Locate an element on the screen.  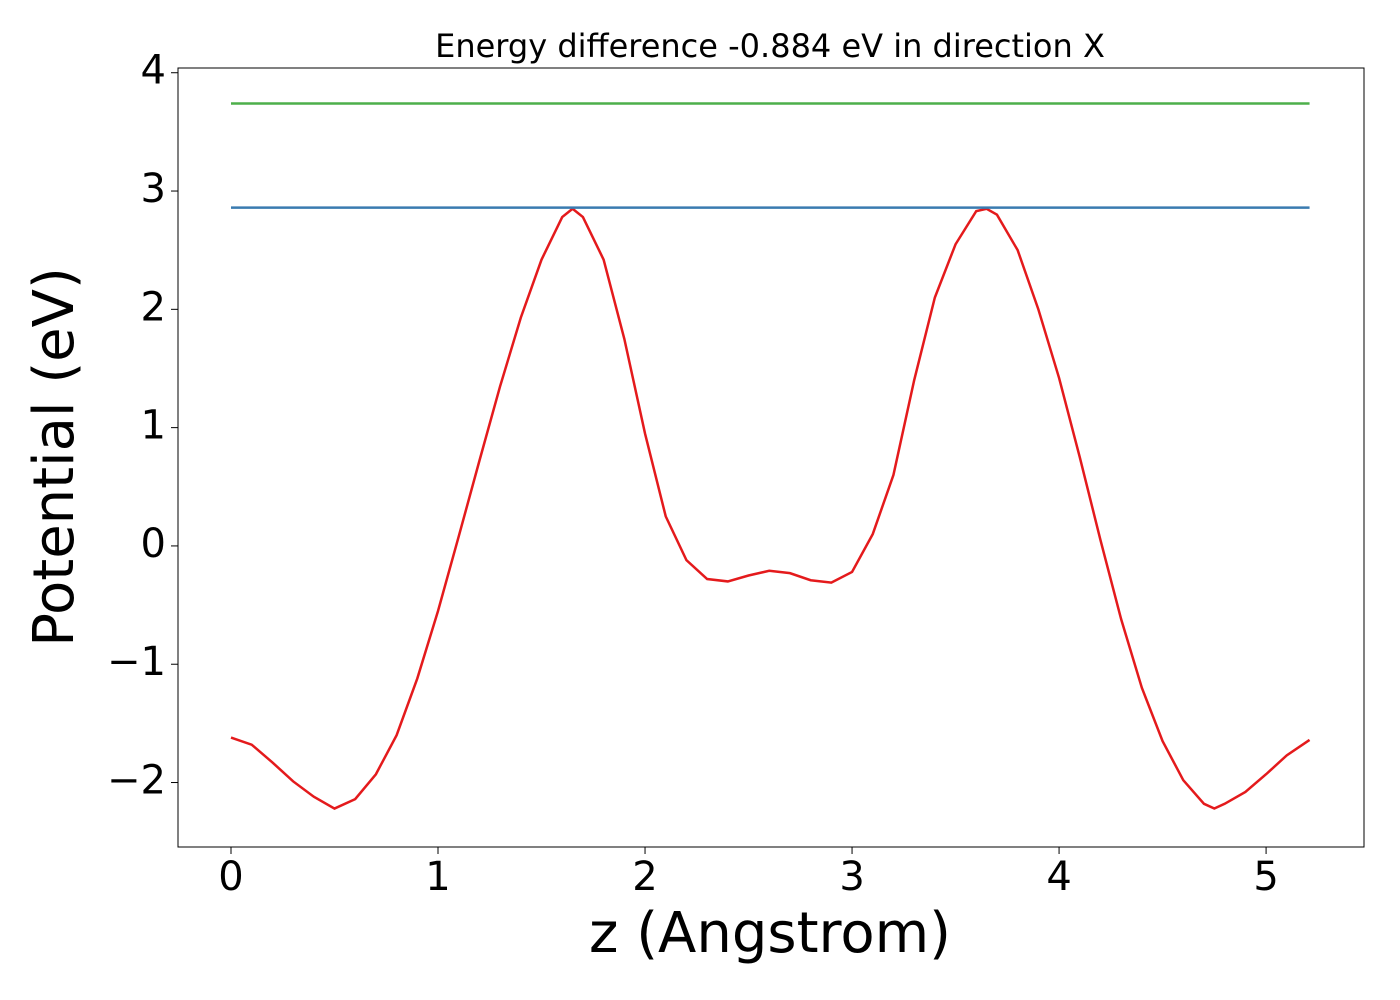
y-tick-label: 4 is located at coordinates (153, 71).